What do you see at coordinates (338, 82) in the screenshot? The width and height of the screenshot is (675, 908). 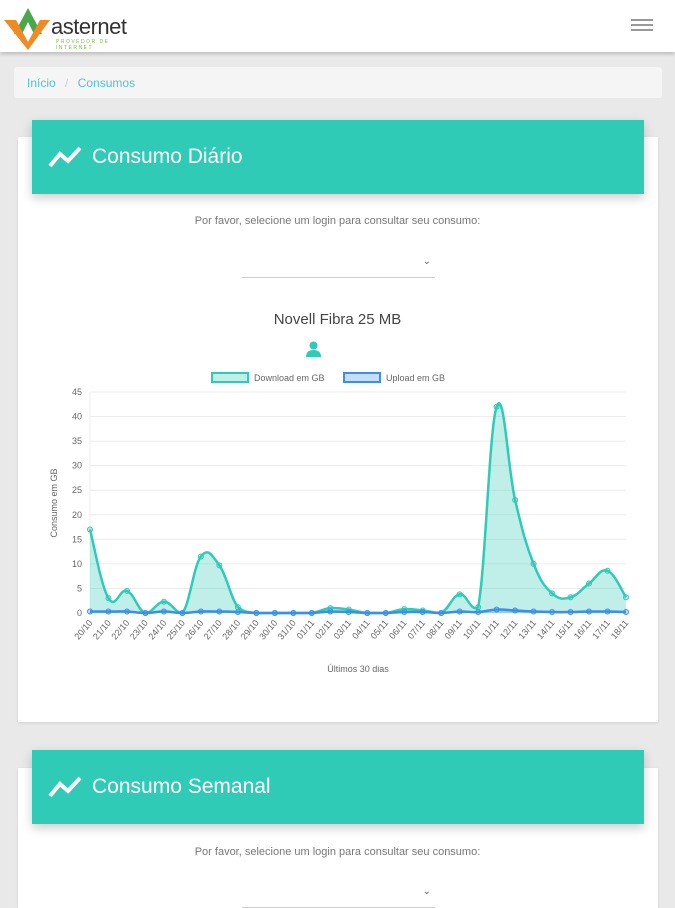 I see `breadcrumb: Início / Consumos` at bounding box center [338, 82].